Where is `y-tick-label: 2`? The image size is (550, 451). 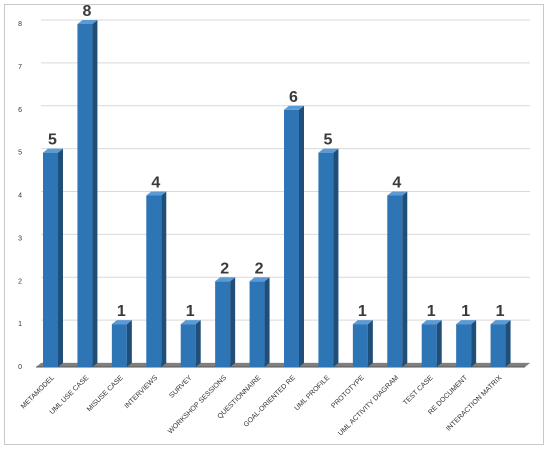 y-tick-label: 2 is located at coordinates (20, 281).